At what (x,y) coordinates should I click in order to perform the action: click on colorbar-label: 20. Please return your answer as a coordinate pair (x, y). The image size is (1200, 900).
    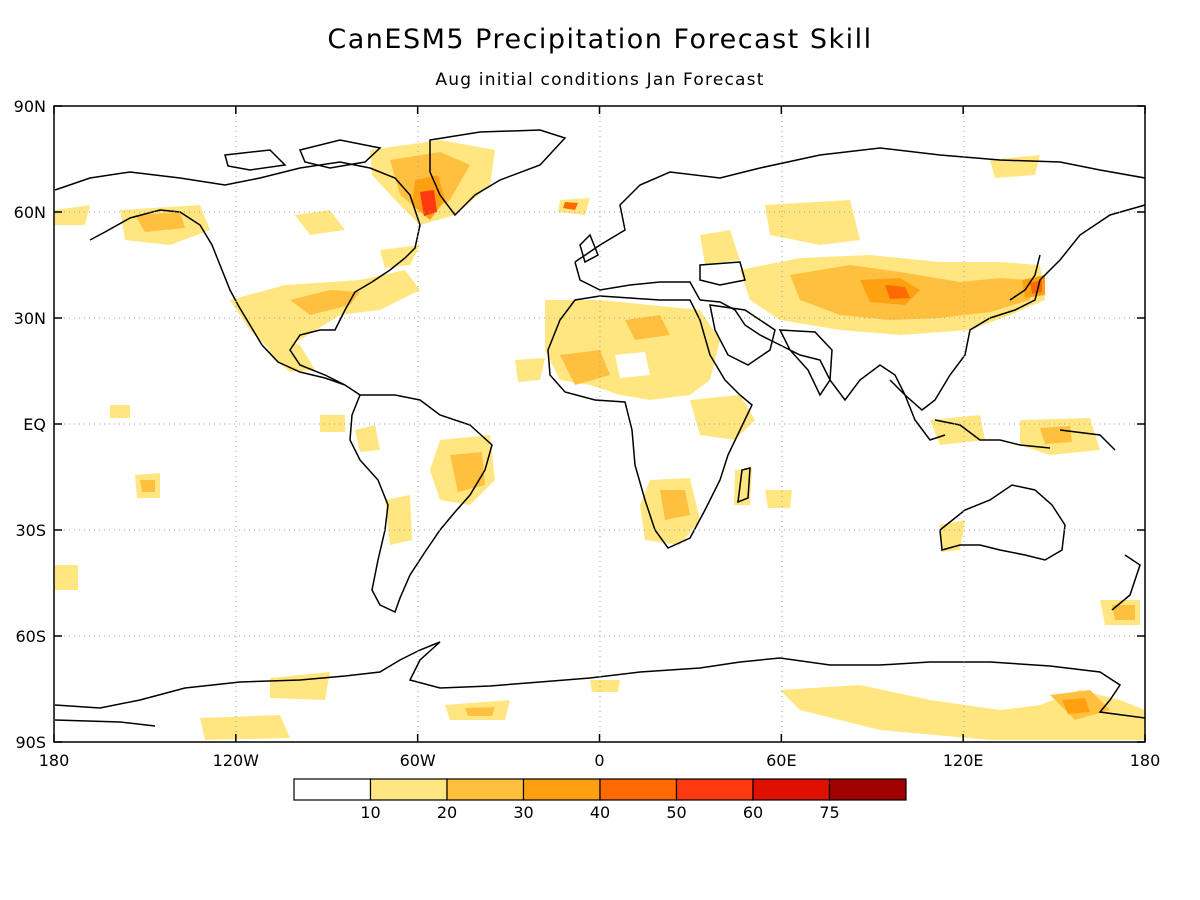
    Looking at the image, I should click on (447, 812).